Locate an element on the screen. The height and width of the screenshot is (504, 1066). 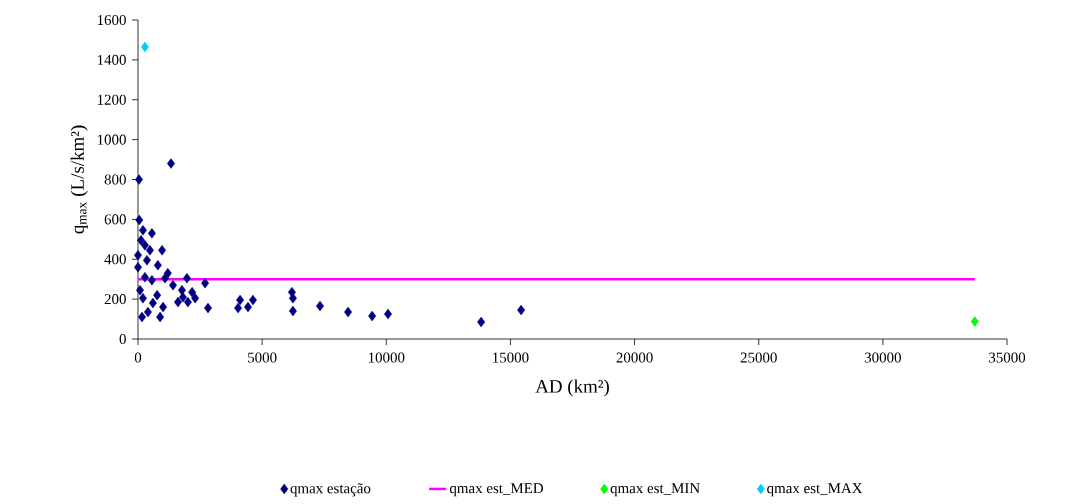
x-tick-label: 20000 is located at coordinates (634, 357).